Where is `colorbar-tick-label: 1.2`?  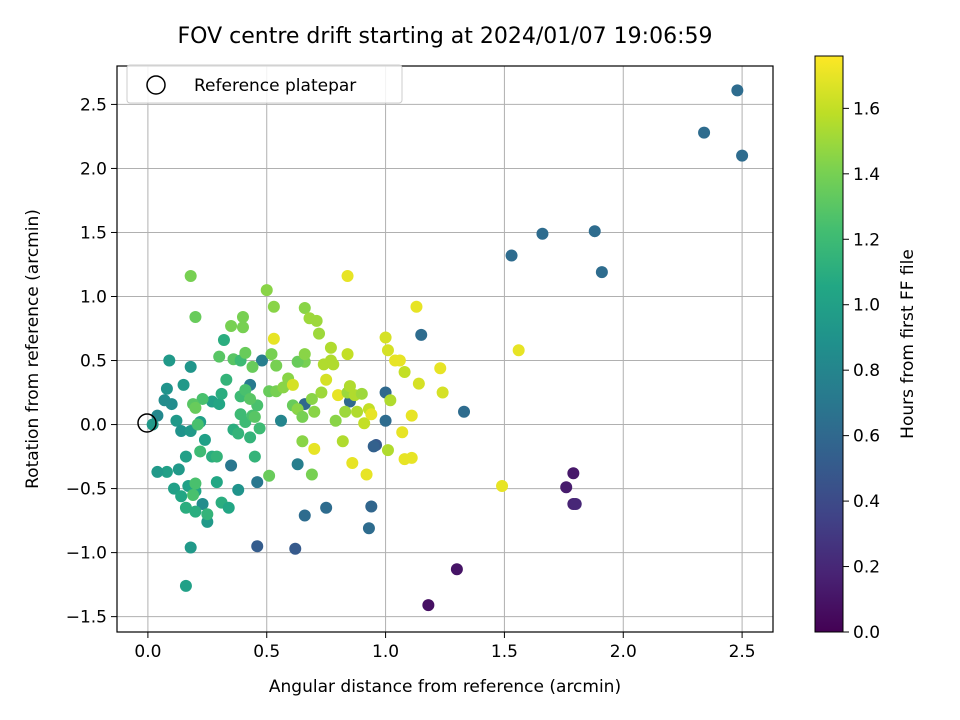
colorbar-tick-label: 1.2 is located at coordinates (866, 240).